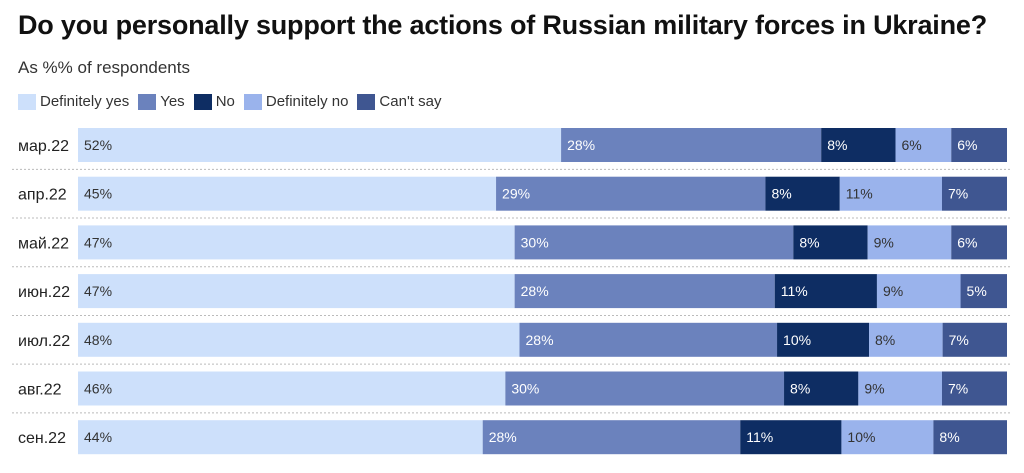 This screenshot has width=1024, height=473. Describe the element at coordinates (307, 101) in the screenshot. I see `legend-label: Definitely no` at that location.